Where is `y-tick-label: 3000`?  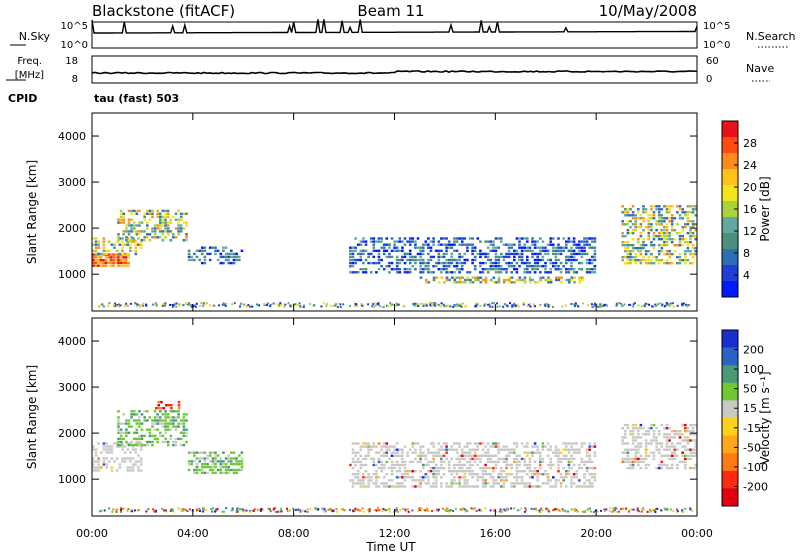 y-tick-label: 3000 is located at coordinates (72, 387).